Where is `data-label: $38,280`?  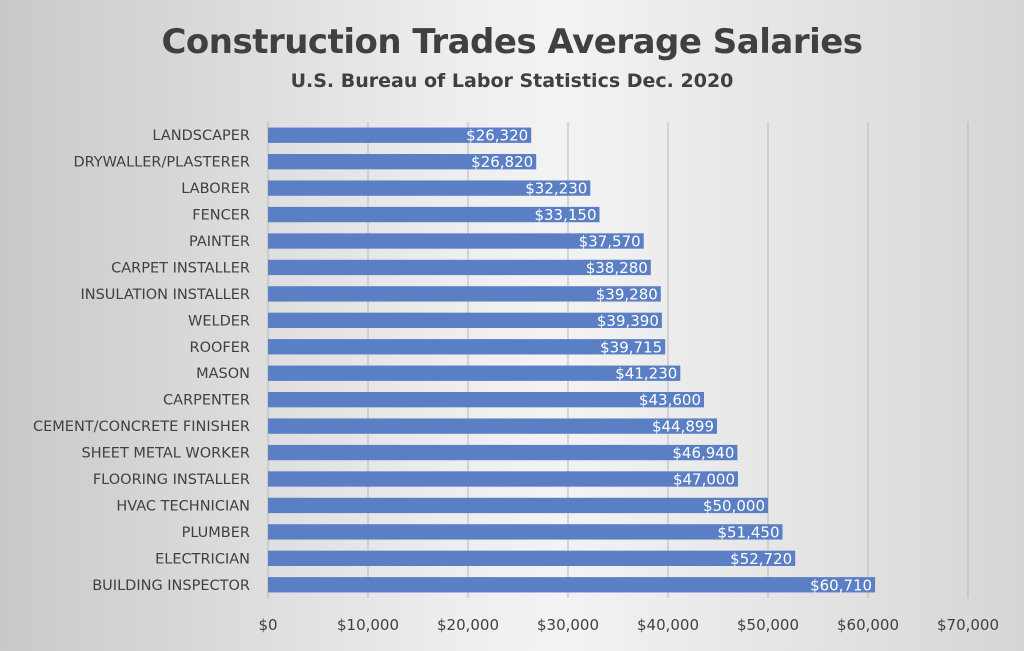 data-label: $38,280 is located at coordinates (617, 268).